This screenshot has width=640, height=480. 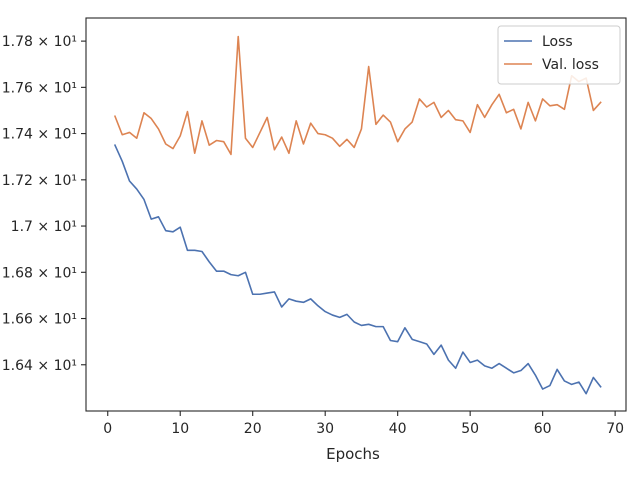 What do you see at coordinates (470, 429) in the screenshot?
I see `x-tick-label: 50` at bounding box center [470, 429].